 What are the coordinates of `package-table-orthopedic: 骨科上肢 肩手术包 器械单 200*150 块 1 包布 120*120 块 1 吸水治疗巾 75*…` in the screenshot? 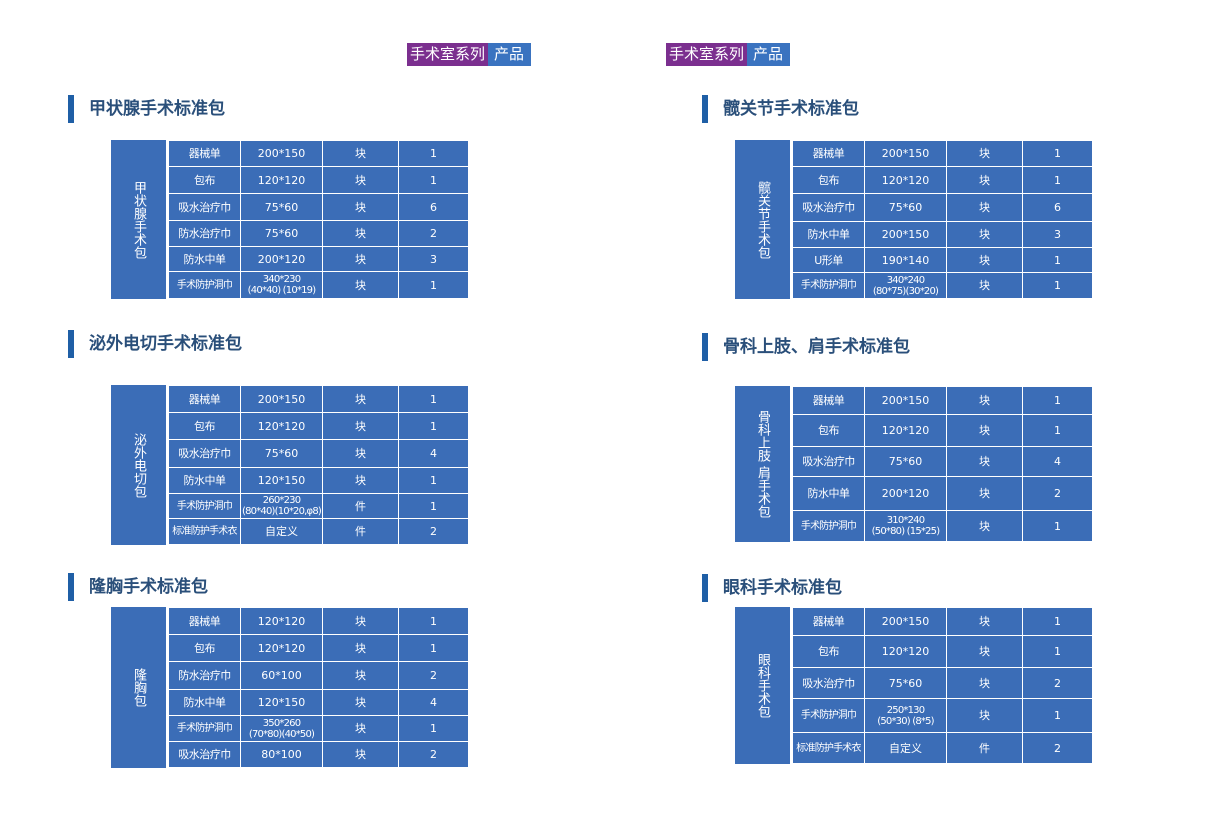 It's located at (914, 464).